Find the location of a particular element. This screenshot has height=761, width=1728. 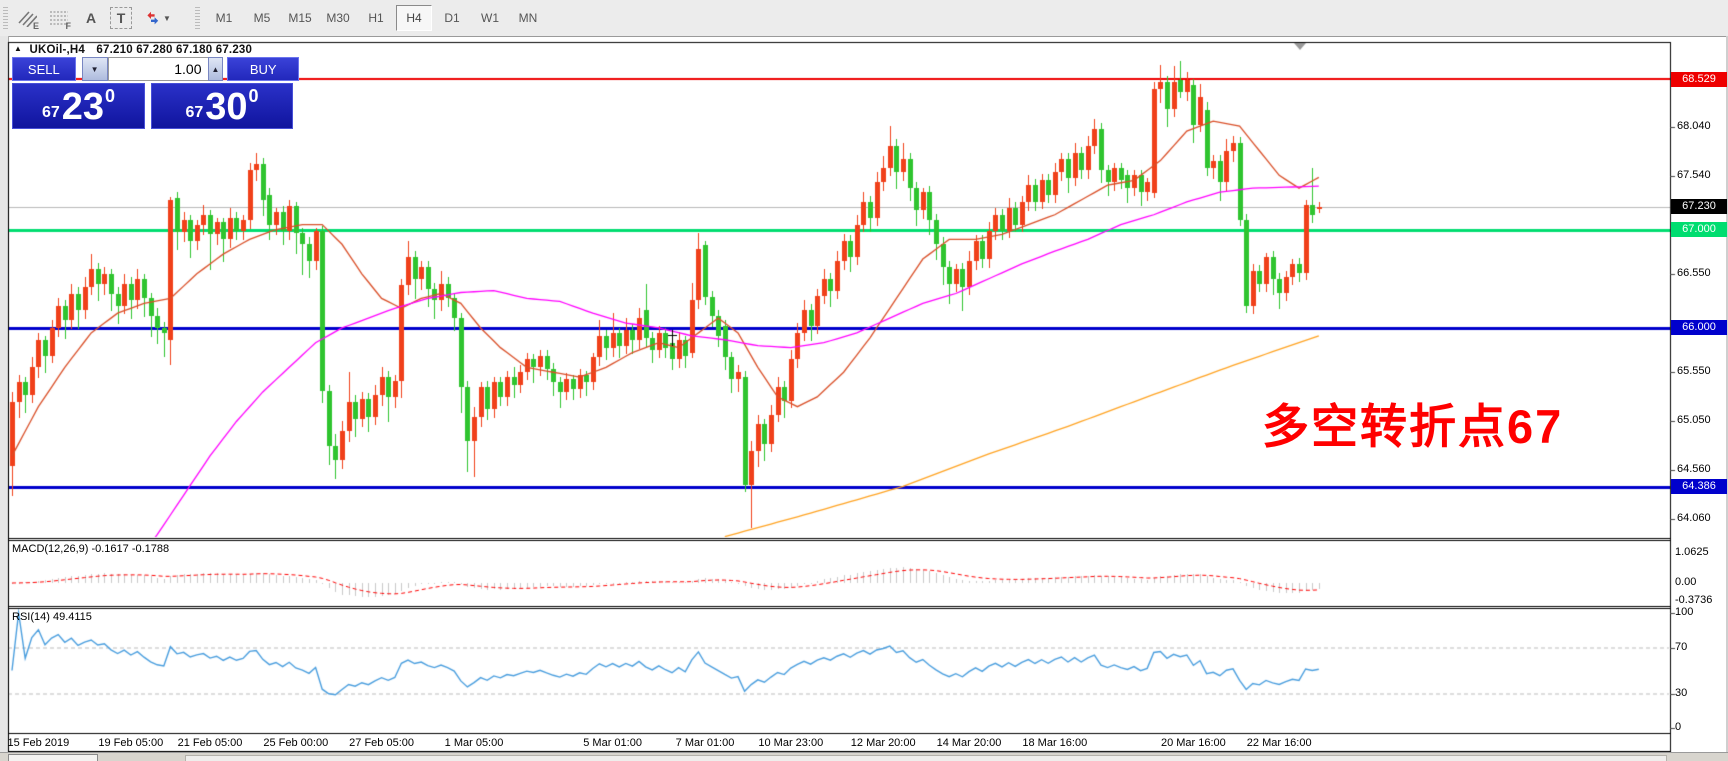

bottom-tab-strip is located at coordinates (864, 756).